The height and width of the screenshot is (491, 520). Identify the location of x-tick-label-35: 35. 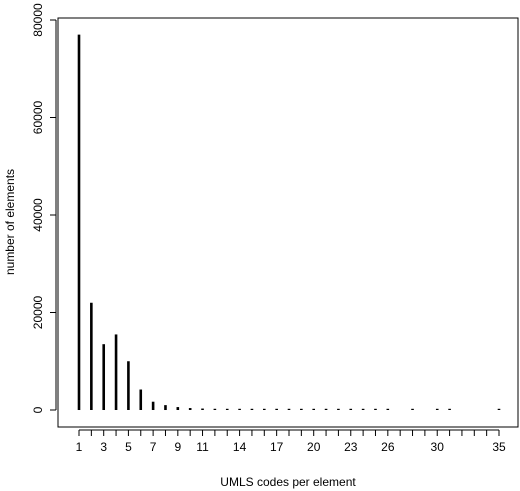
(499, 447).